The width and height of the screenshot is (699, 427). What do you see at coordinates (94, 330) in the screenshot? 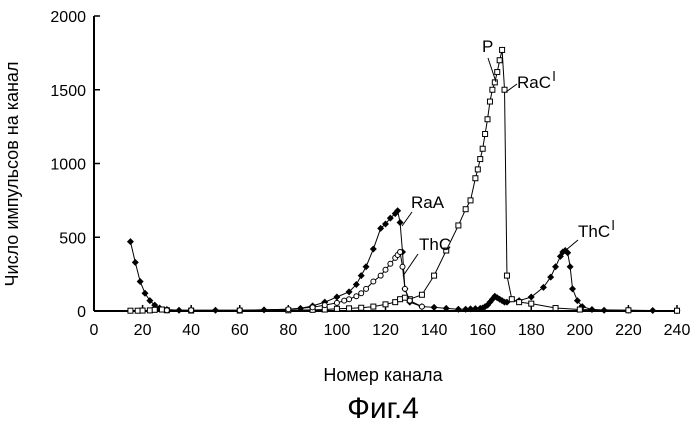
I see `x-tick-label: 0` at bounding box center [94, 330].